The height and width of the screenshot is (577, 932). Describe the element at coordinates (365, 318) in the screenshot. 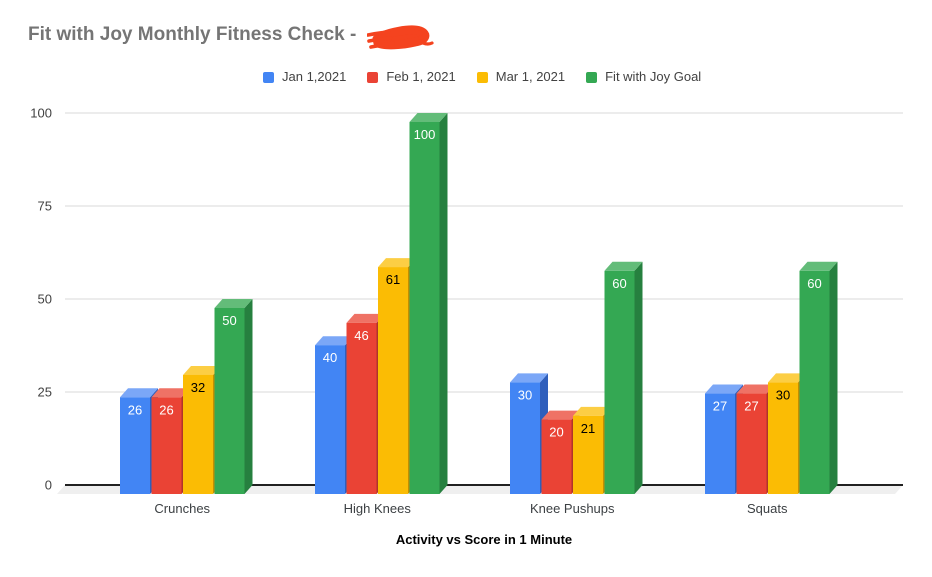

I see `bar-2-high-knees-top` at that location.